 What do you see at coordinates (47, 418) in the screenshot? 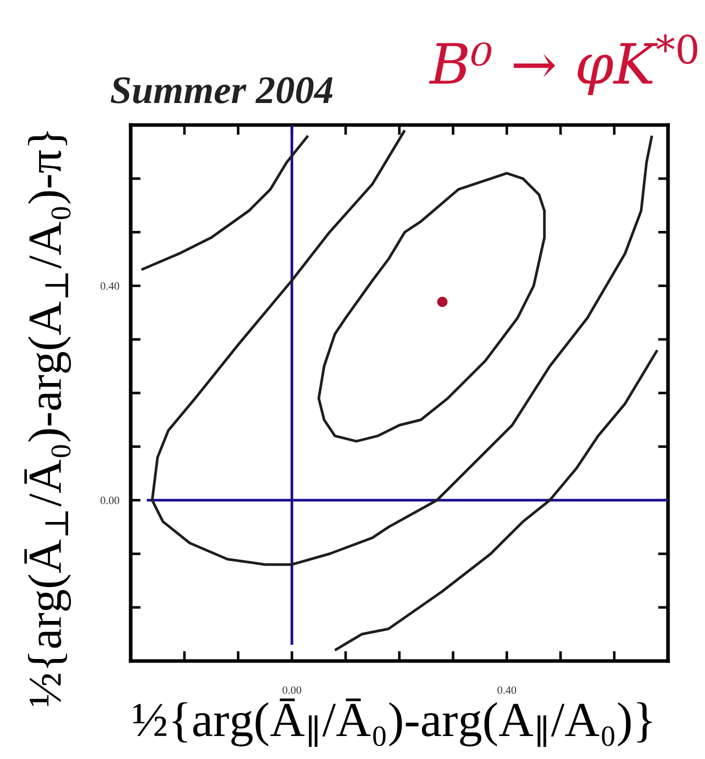
I see `y-axis-title: ½{arg(Ā$_{⊥}$/Ā₀)-arg(A$_{⊥}$/A₀)-π}` at bounding box center [47, 418].